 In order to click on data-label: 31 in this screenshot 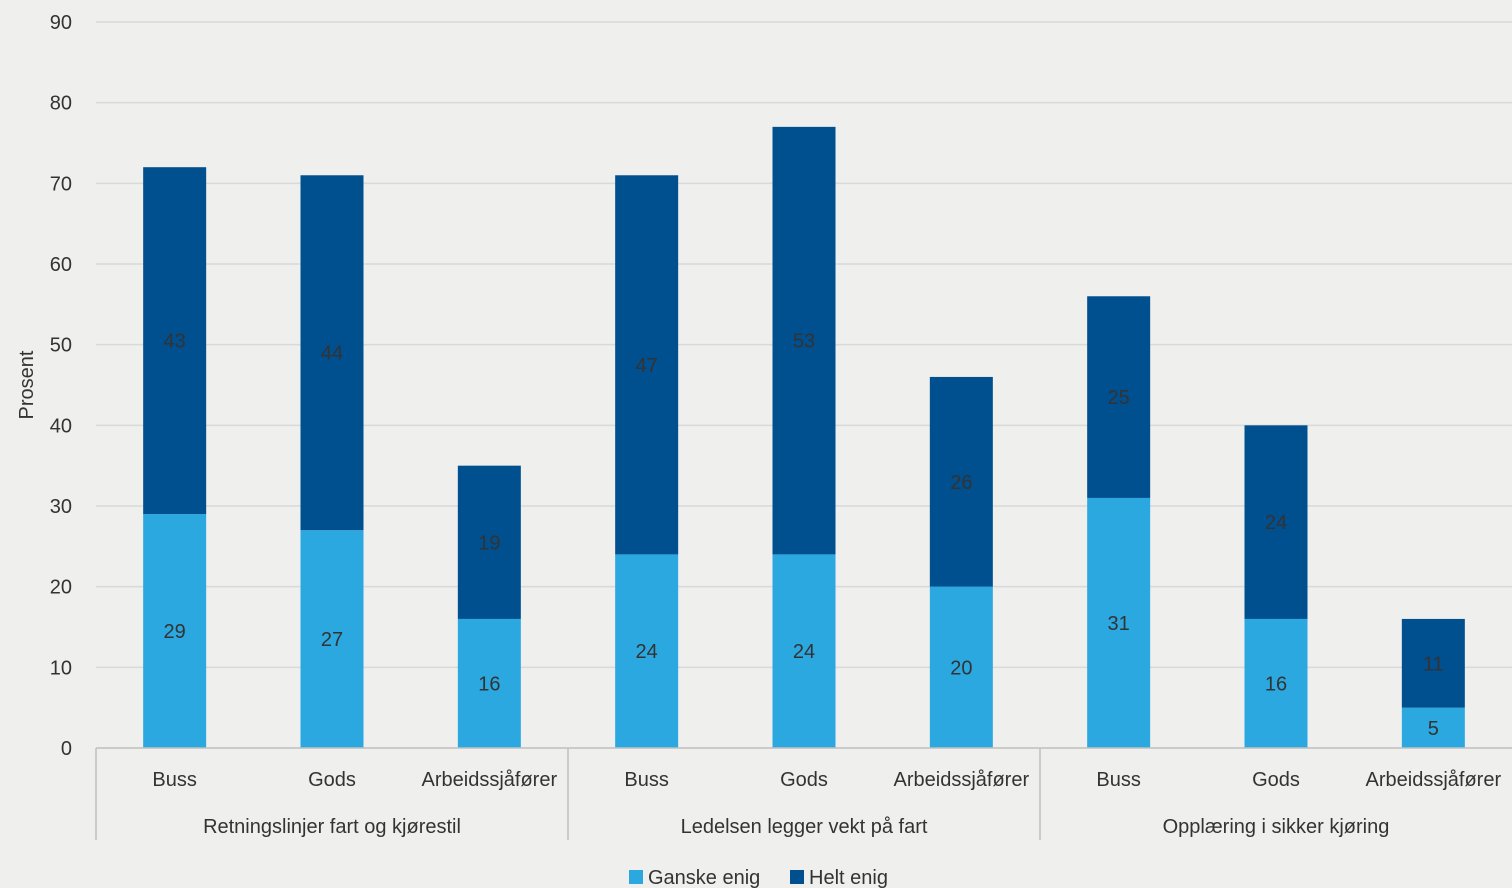, I will do `click(1119, 624)`.